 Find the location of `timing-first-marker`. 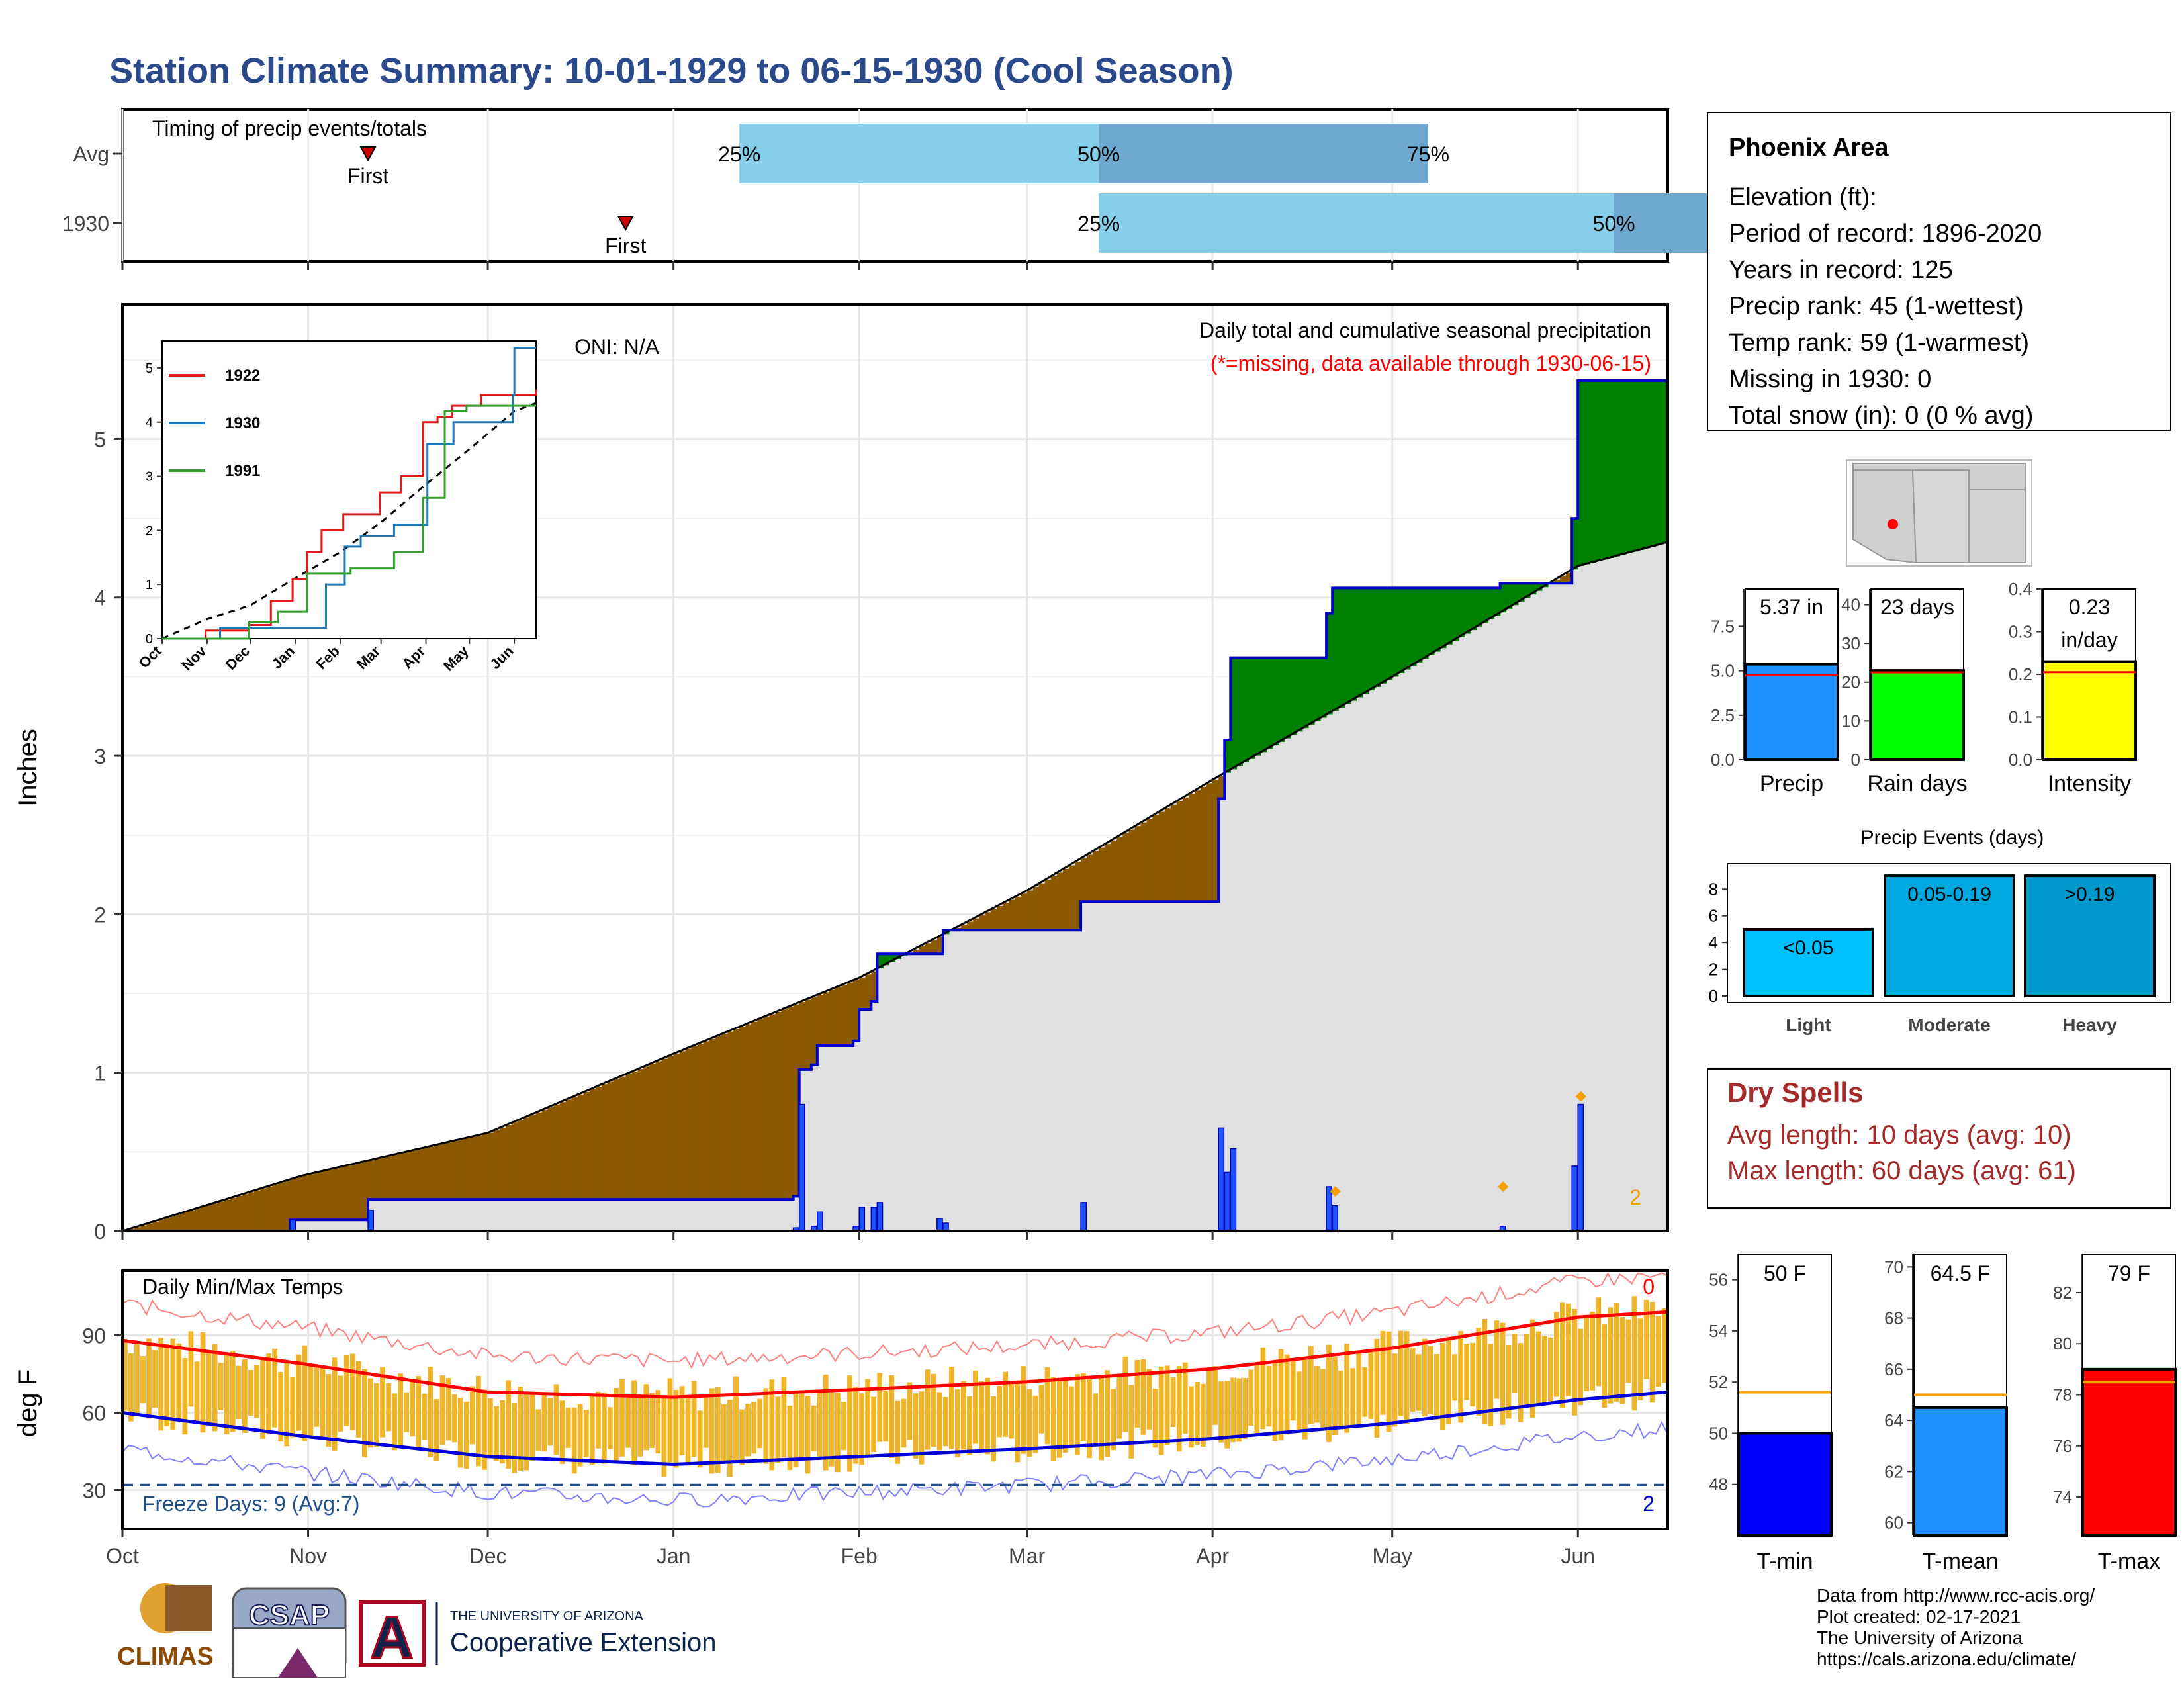

timing-first-marker is located at coordinates (625, 224).